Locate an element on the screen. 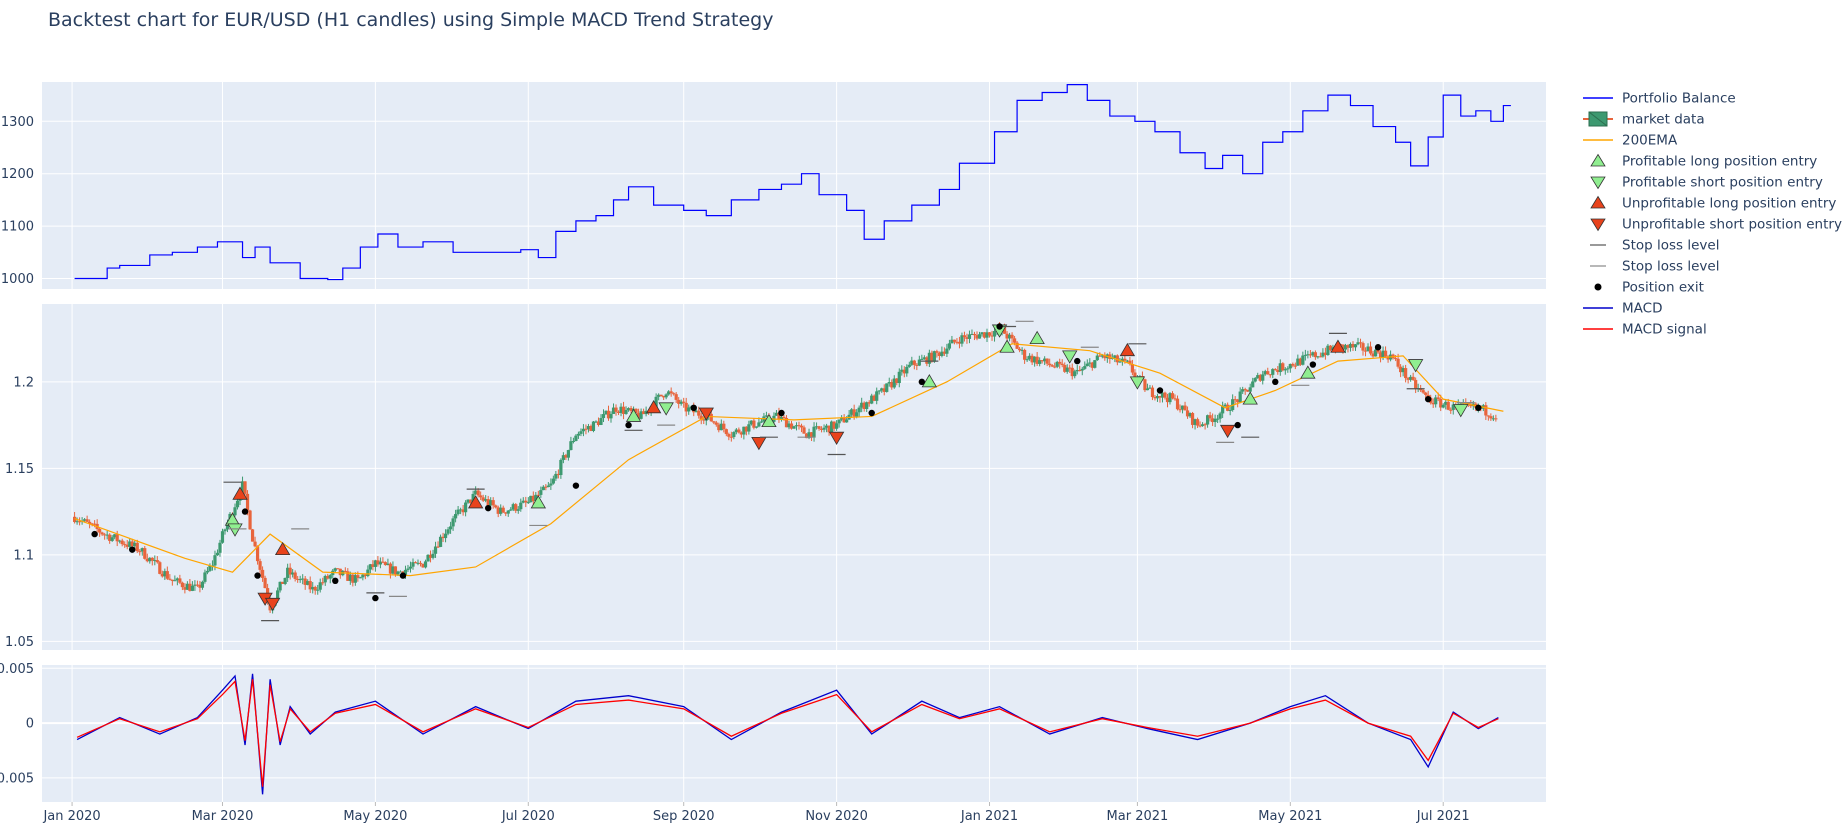 The image size is (1846, 837). x-tick-label: May 2021 is located at coordinates (1290, 816).